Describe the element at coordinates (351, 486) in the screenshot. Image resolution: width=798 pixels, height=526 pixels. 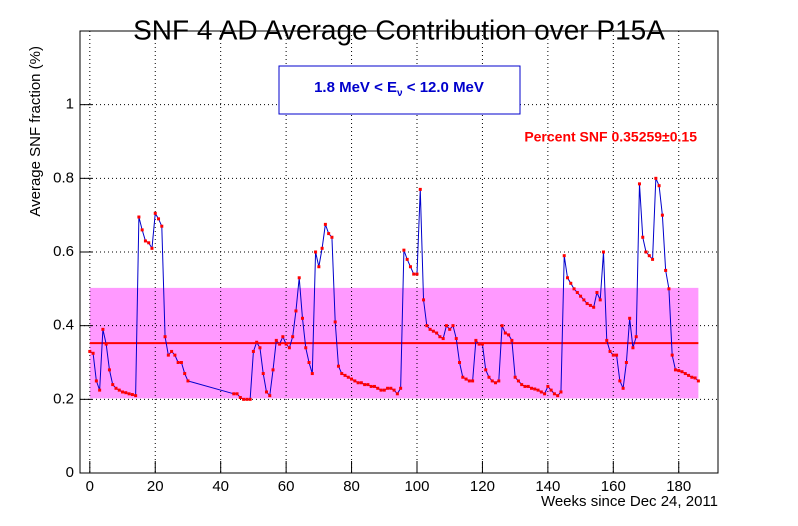
I see `x-tick-label: 80` at that location.